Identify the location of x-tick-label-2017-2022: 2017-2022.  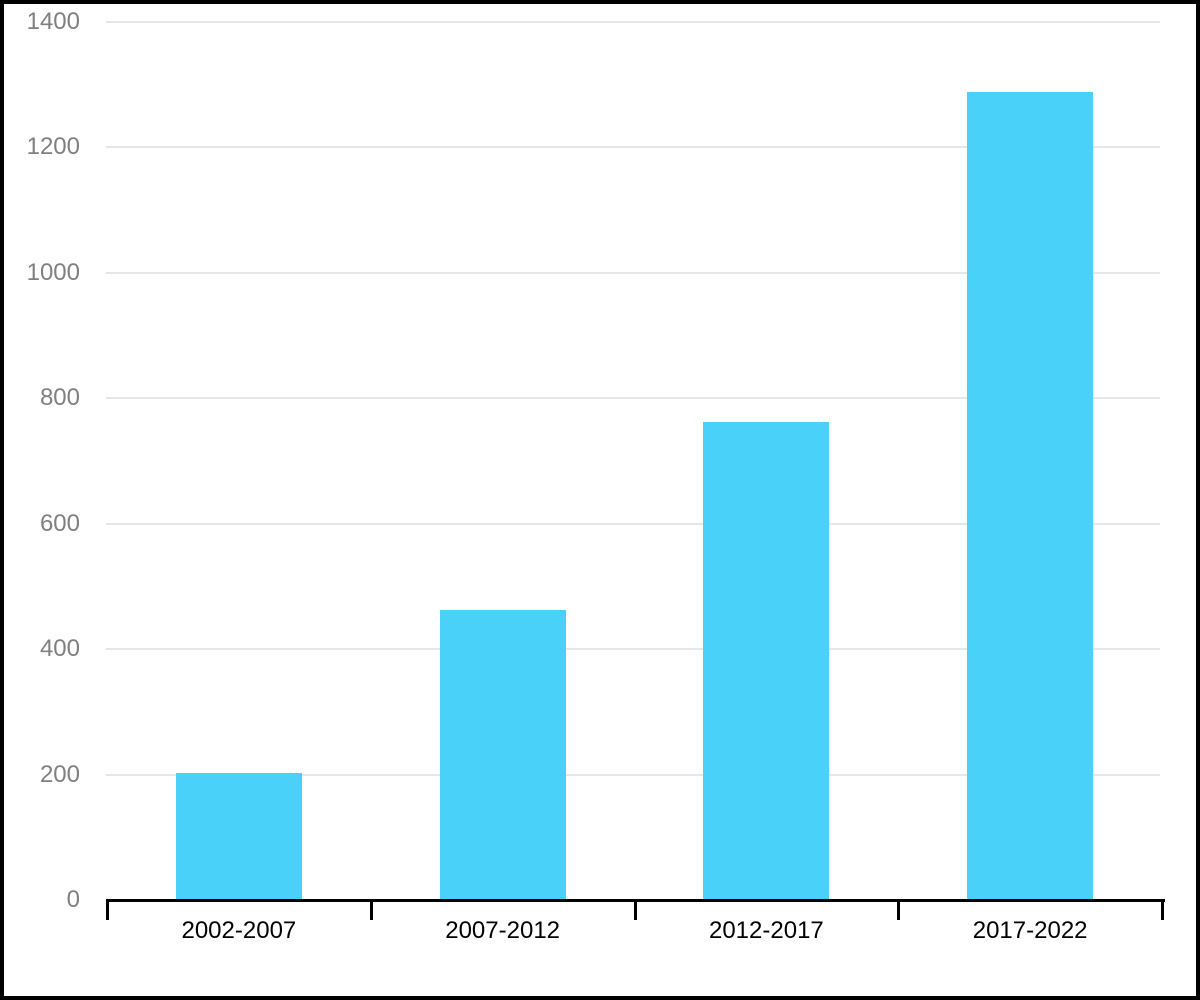
(1030, 930).